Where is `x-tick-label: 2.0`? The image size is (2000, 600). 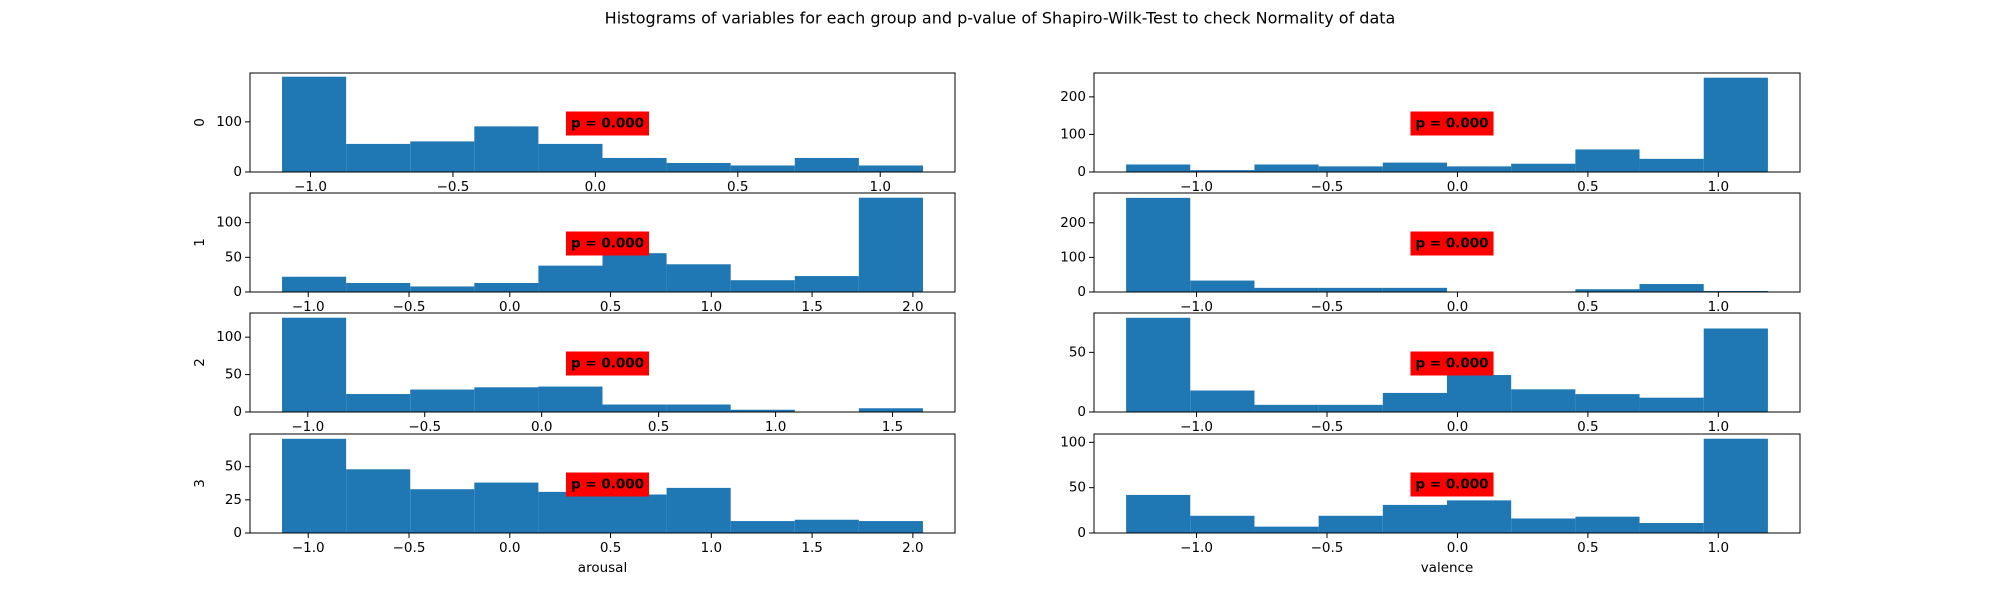 x-tick-label: 2.0 is located at coordinates (912, 548).